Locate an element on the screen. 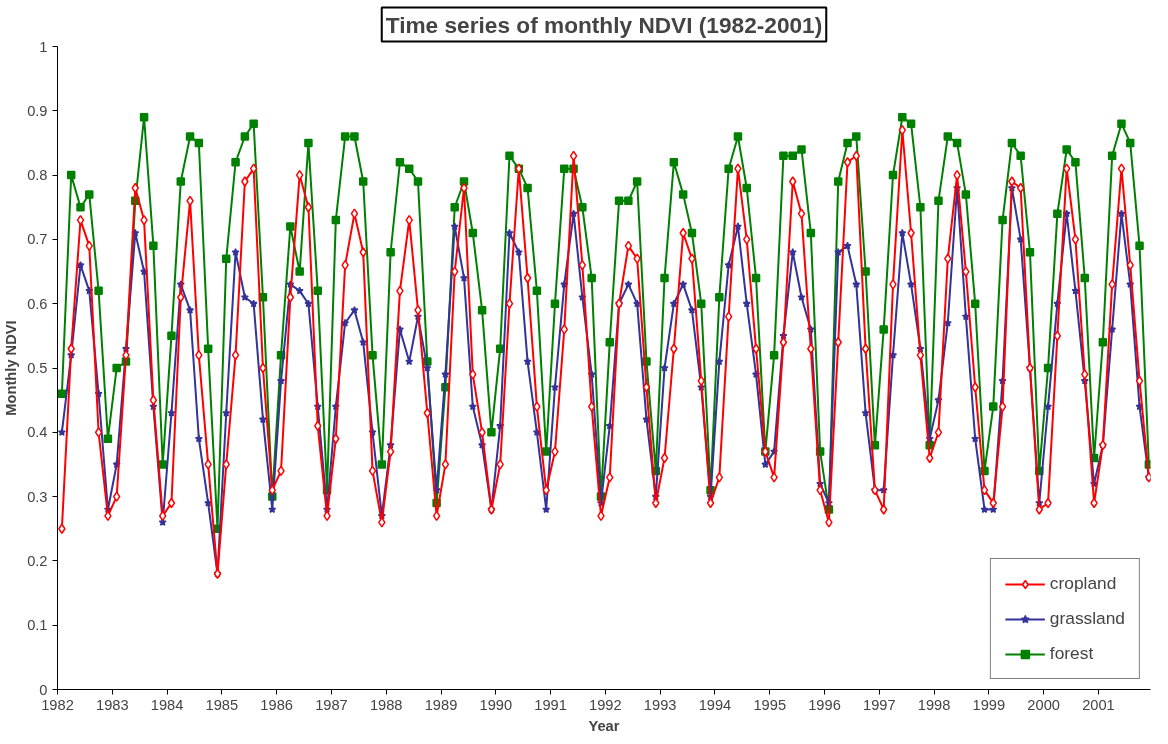  x-tick-label: 2001 is located at coordinates (1098, 704).